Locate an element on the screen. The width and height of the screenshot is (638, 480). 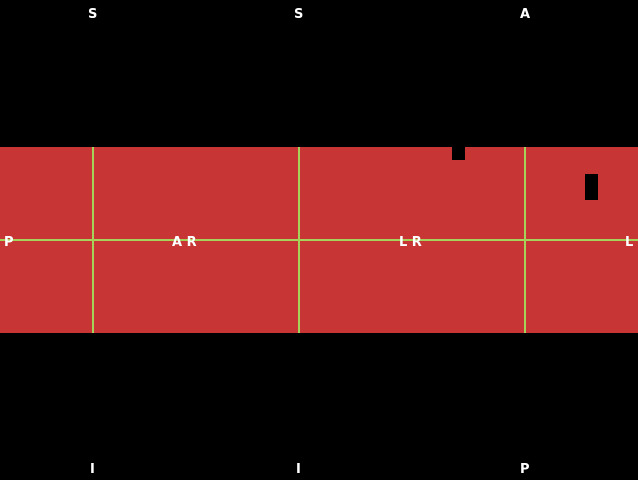
orientation-label-top-1: S is located at coordinates (93, 14).